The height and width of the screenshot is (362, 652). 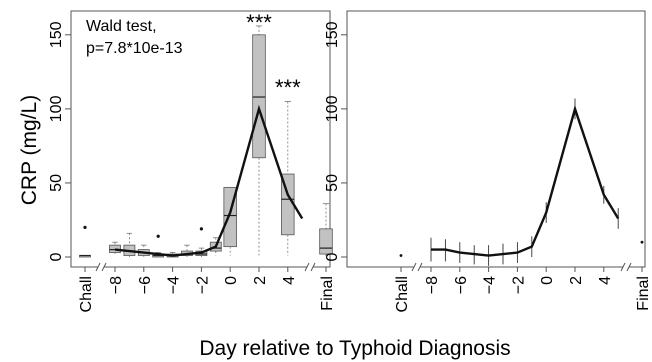 I want to click on p-value-label: p=7.8*10e-13, so click(x=134, y=48).